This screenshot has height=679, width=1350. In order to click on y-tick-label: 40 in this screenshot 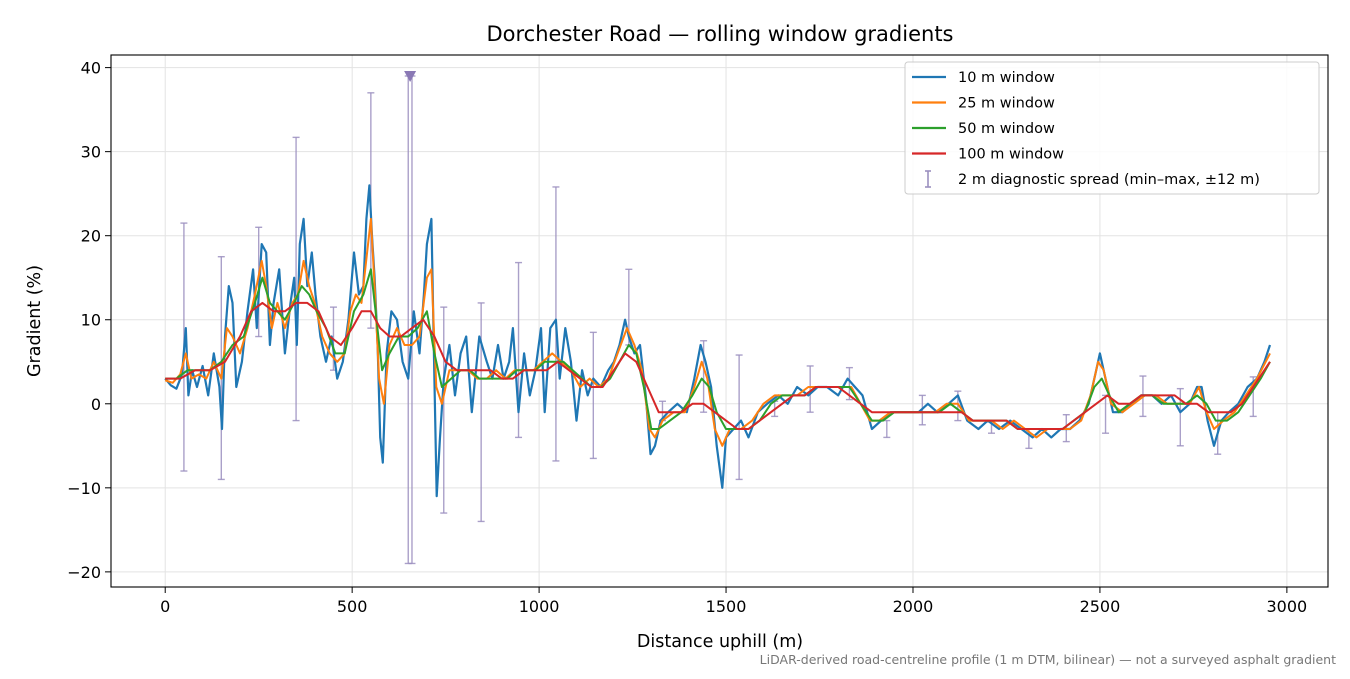, I will do `click(91, 68)`.